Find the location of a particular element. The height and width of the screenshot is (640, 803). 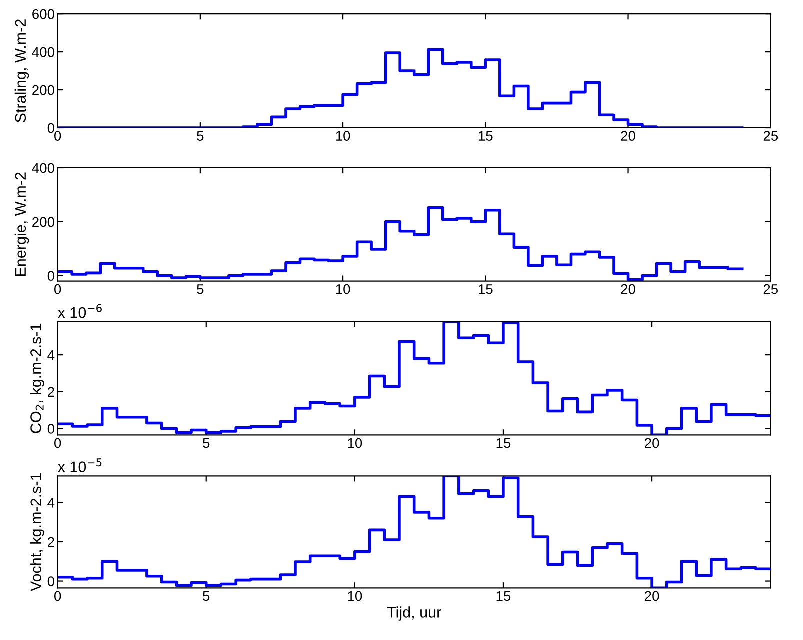

y-axis-title: CO$_{2}$, kg.m-2.s-1 is located at coordinates (37, 379).